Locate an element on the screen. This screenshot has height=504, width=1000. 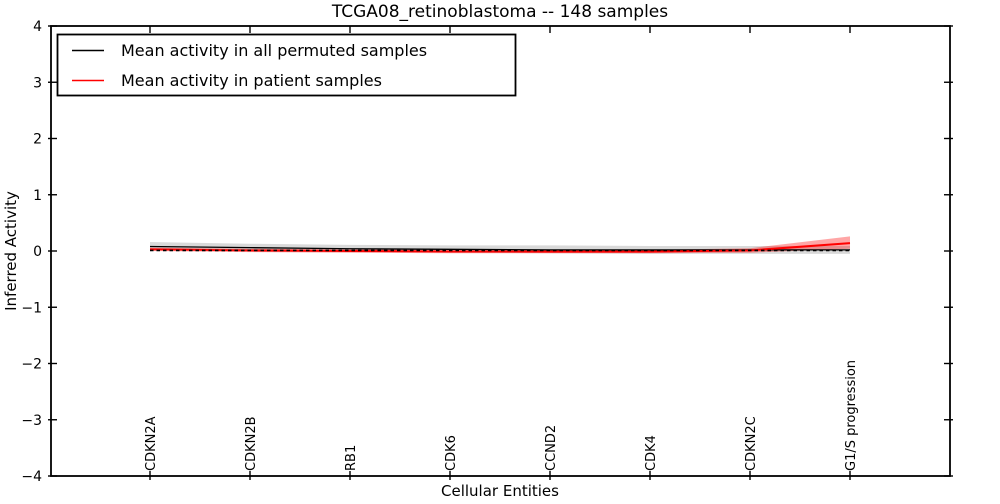
legend-label-patient: Mean activity in patient samples is located at coordinates (251, 80).